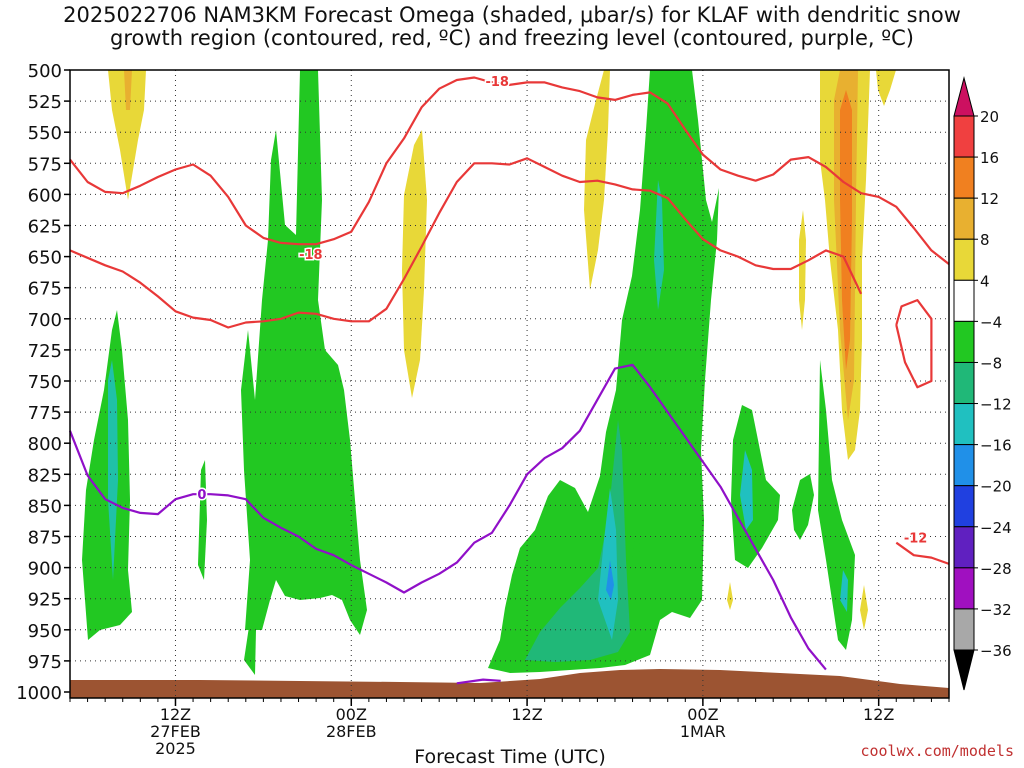 This screenshot has width=1024, height=768. What do you see at coordinates (45, 320) in the screenshot?
I see `y-tick-label: 700` at bounding box center [45, 320].